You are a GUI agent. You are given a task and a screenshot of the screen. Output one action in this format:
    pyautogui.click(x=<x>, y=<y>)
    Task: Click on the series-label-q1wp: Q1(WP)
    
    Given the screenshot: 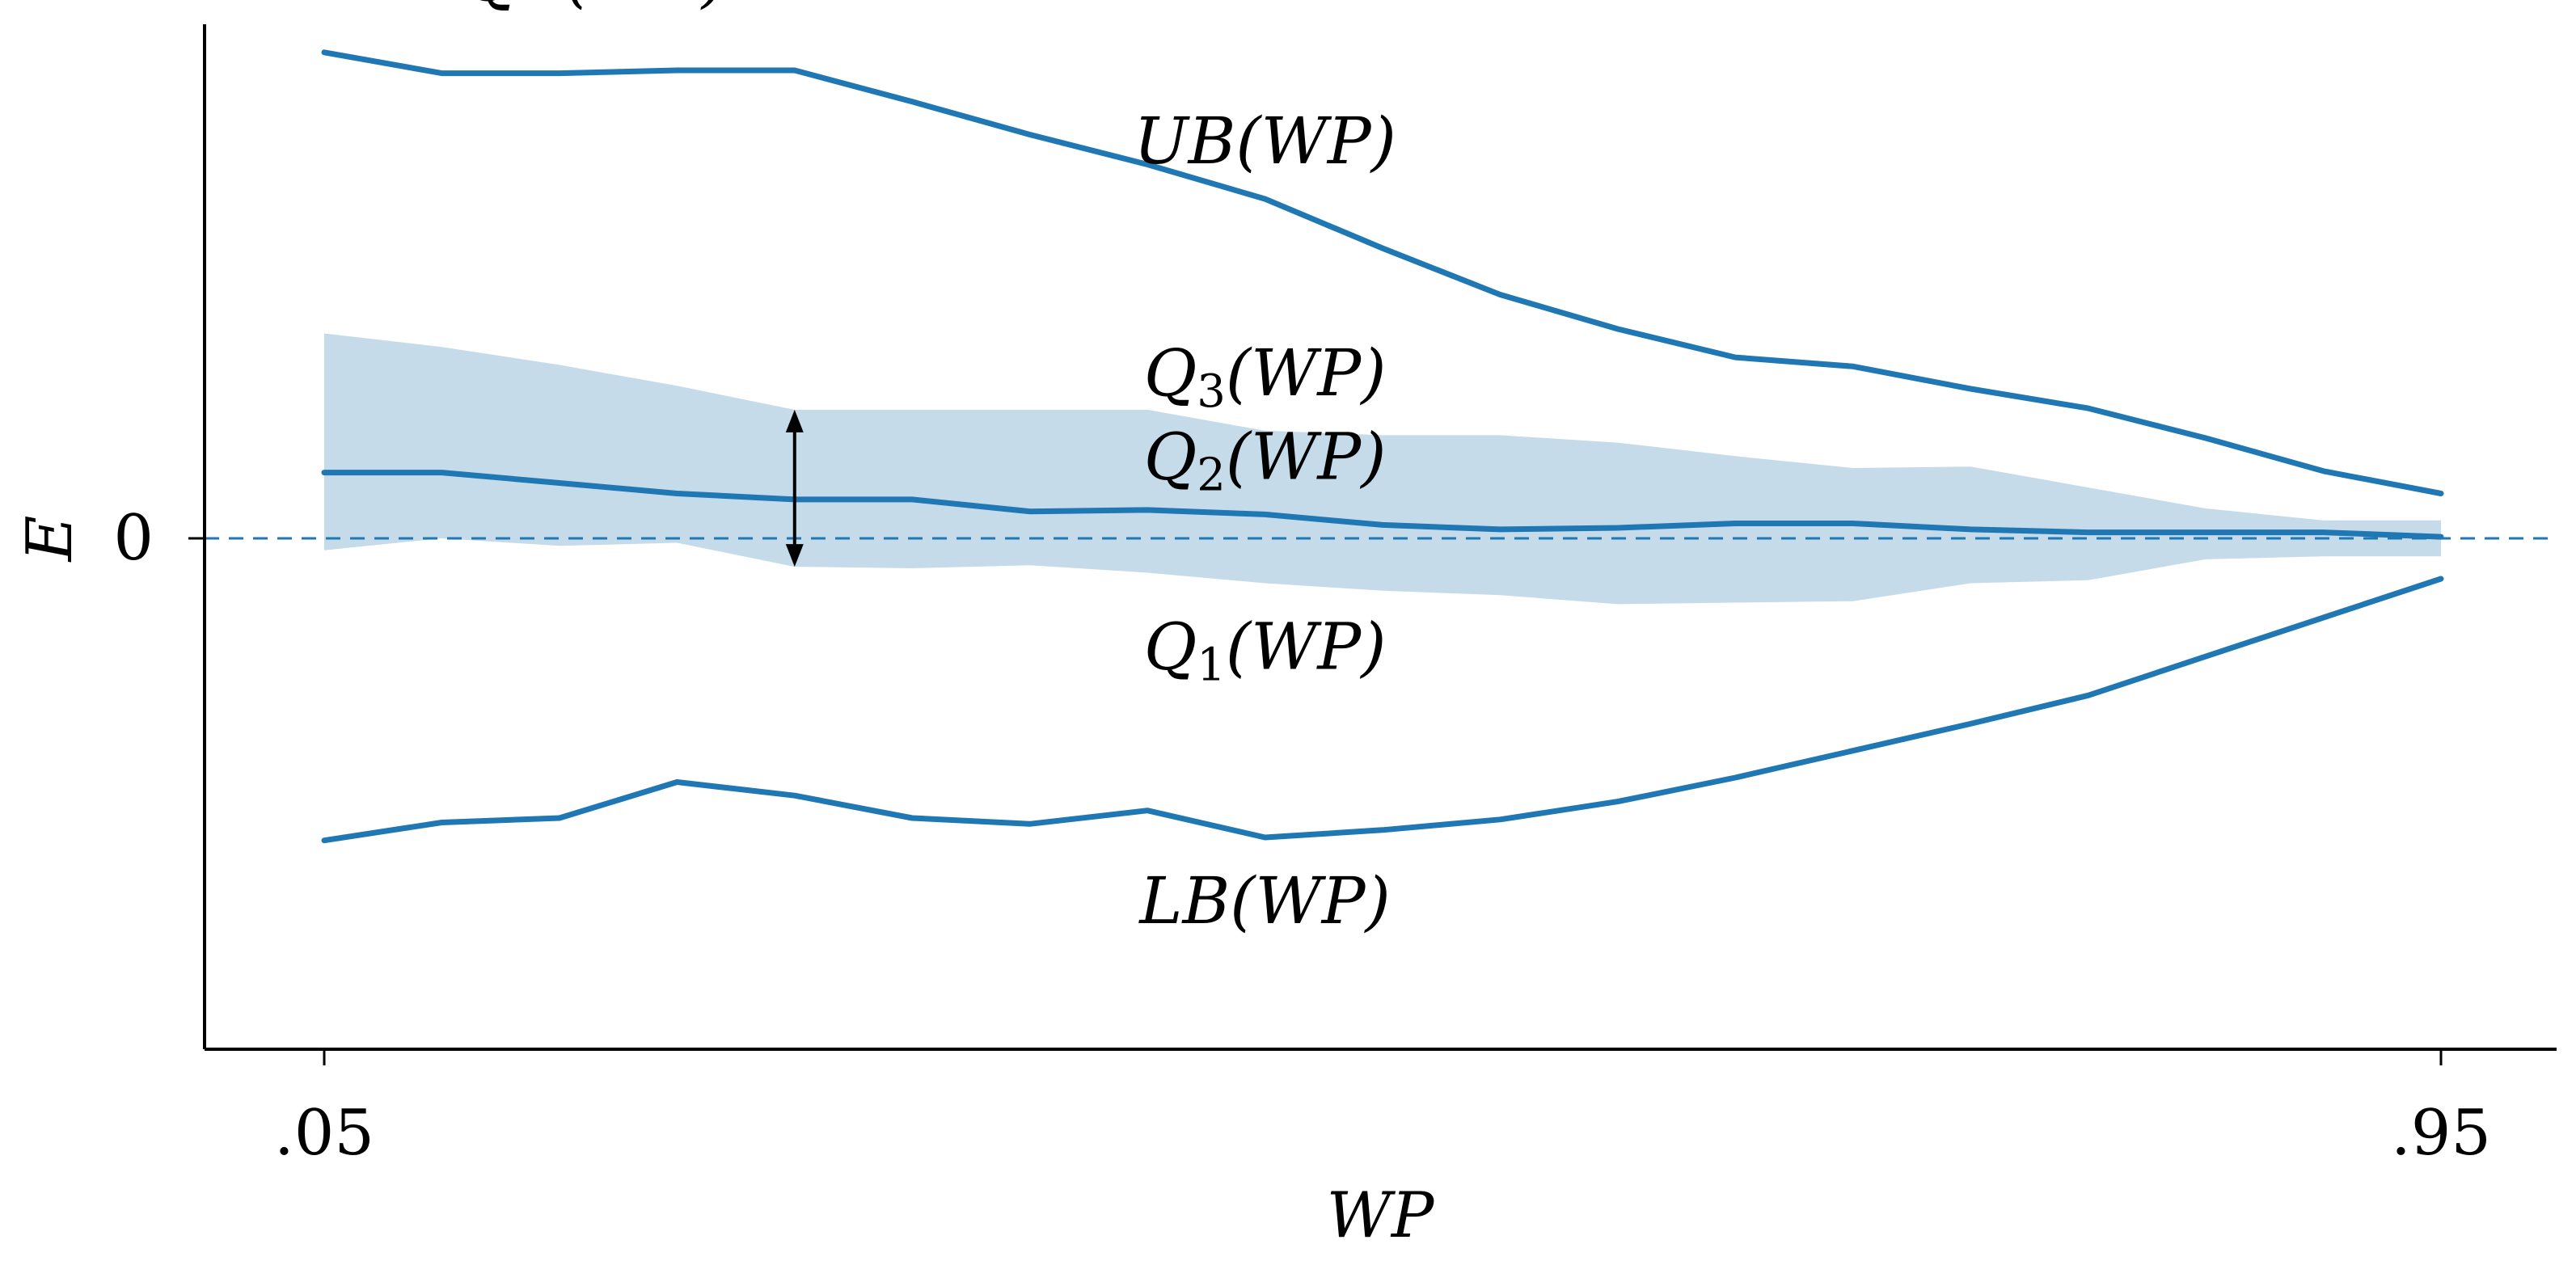 What is the action you would take?
    pyautogui.click(x=1265, y=650)
    